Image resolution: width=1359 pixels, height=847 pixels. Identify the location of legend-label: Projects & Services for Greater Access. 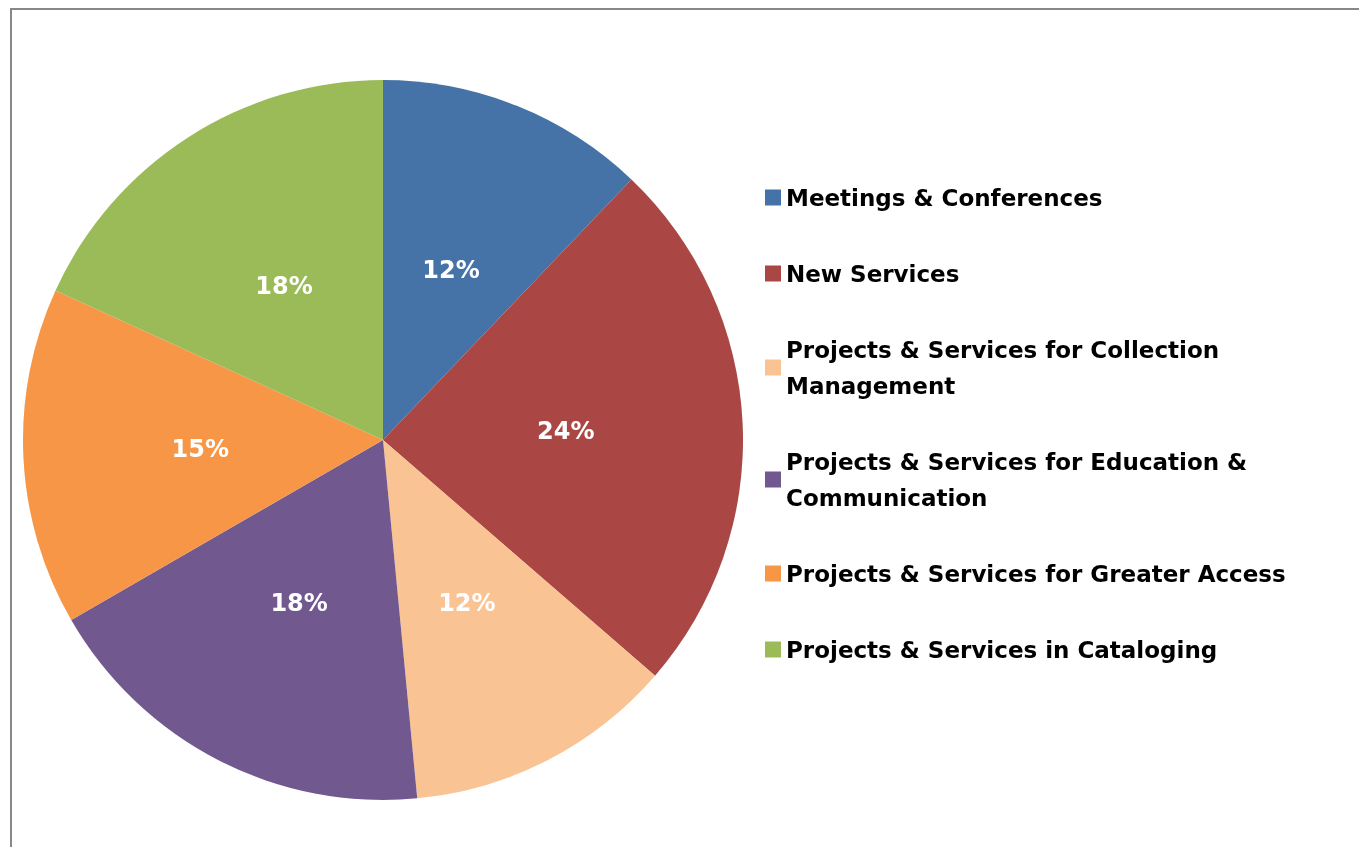
(1036, 573).